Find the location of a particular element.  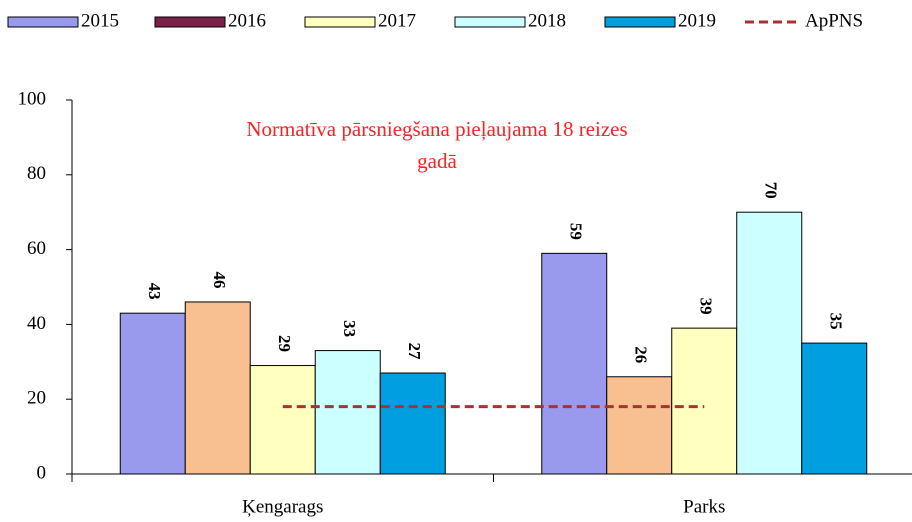

legend-label: 2015 is located at coordinates (100, 20).